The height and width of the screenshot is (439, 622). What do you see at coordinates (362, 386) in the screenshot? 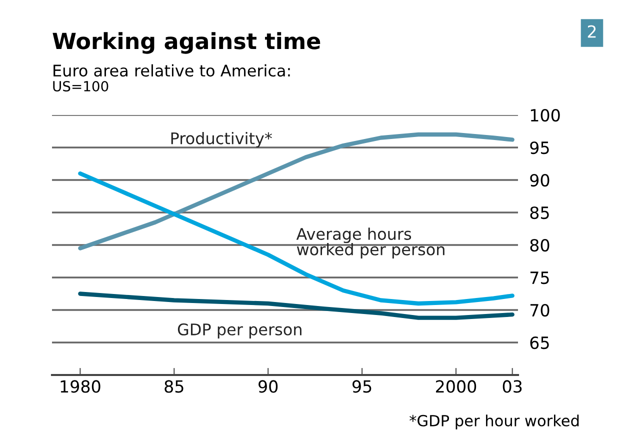
I see `x-tick-label: 95` at bounding box center [362, 386].